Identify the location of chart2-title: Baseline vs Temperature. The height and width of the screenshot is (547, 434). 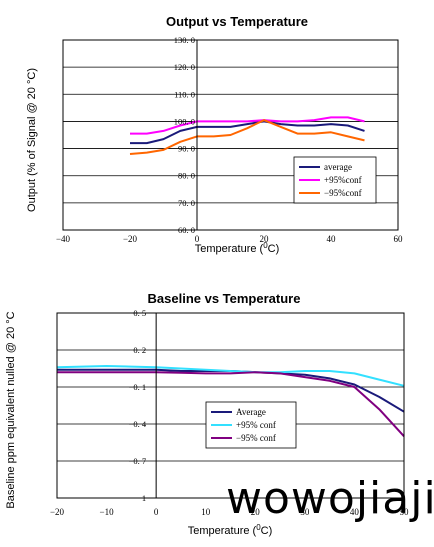
(224, 298).